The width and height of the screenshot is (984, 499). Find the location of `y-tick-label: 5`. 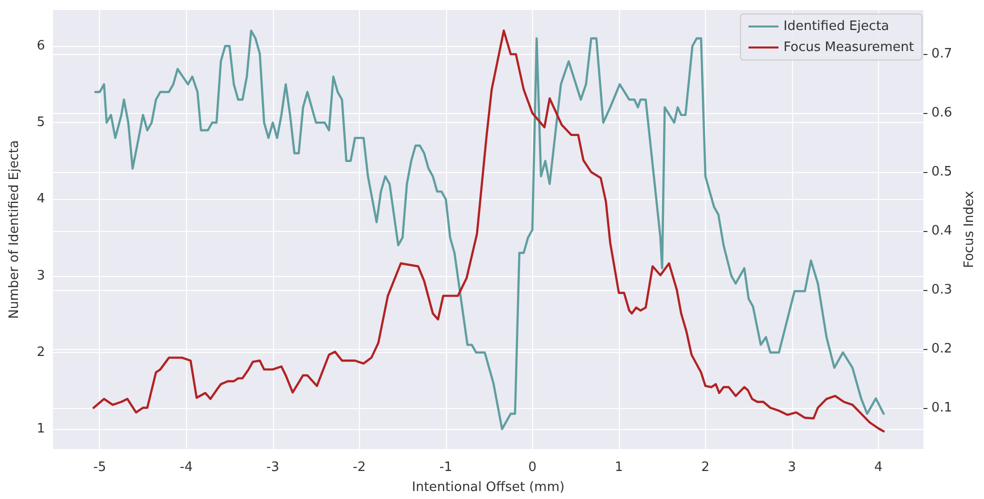

y-tick-label: 5 is located at coordinates (40, 122).